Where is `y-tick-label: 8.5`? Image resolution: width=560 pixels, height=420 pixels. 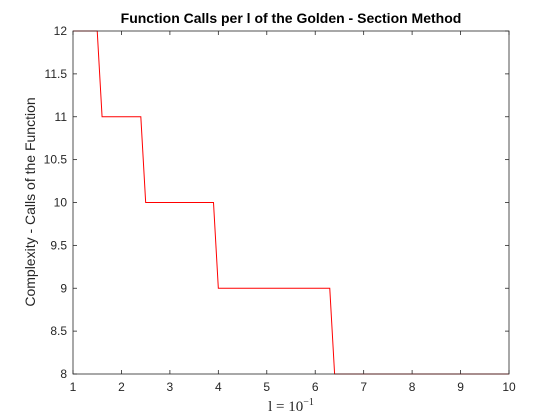
y-tick-label: 8.5 is located at coordinates (58, 331).